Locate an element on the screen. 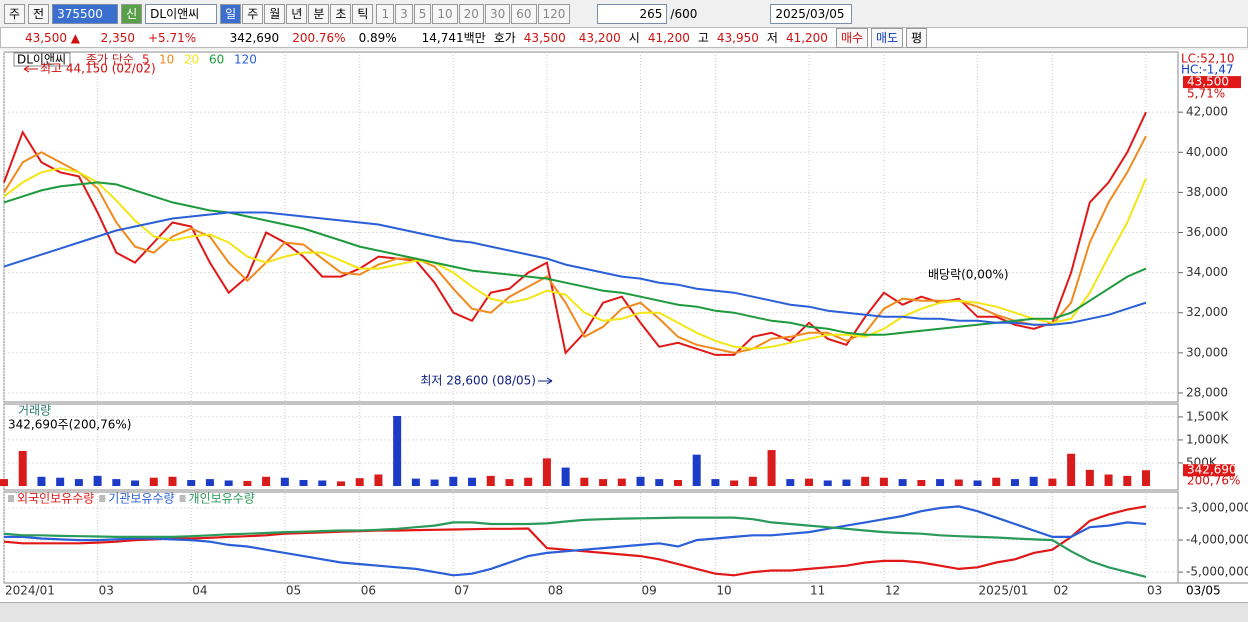 The height and width of the screenshot is (622, 1248). legend-entry: 120 is located at coordinates (245, 60).